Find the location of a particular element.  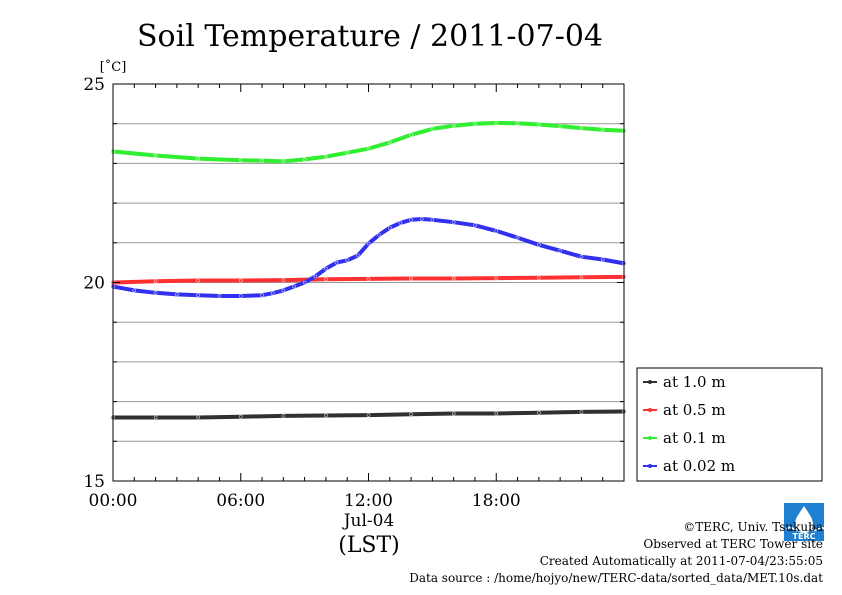

x-tick-label: 18:00 is located at coordinates (496, 501).